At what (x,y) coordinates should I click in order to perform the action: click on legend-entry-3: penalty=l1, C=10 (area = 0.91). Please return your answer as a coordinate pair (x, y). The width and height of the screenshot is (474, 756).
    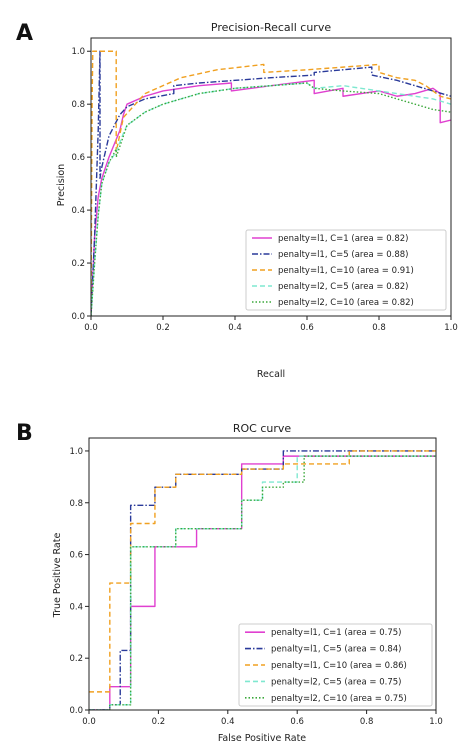
    Looking at the image, I should click on (346, 271).